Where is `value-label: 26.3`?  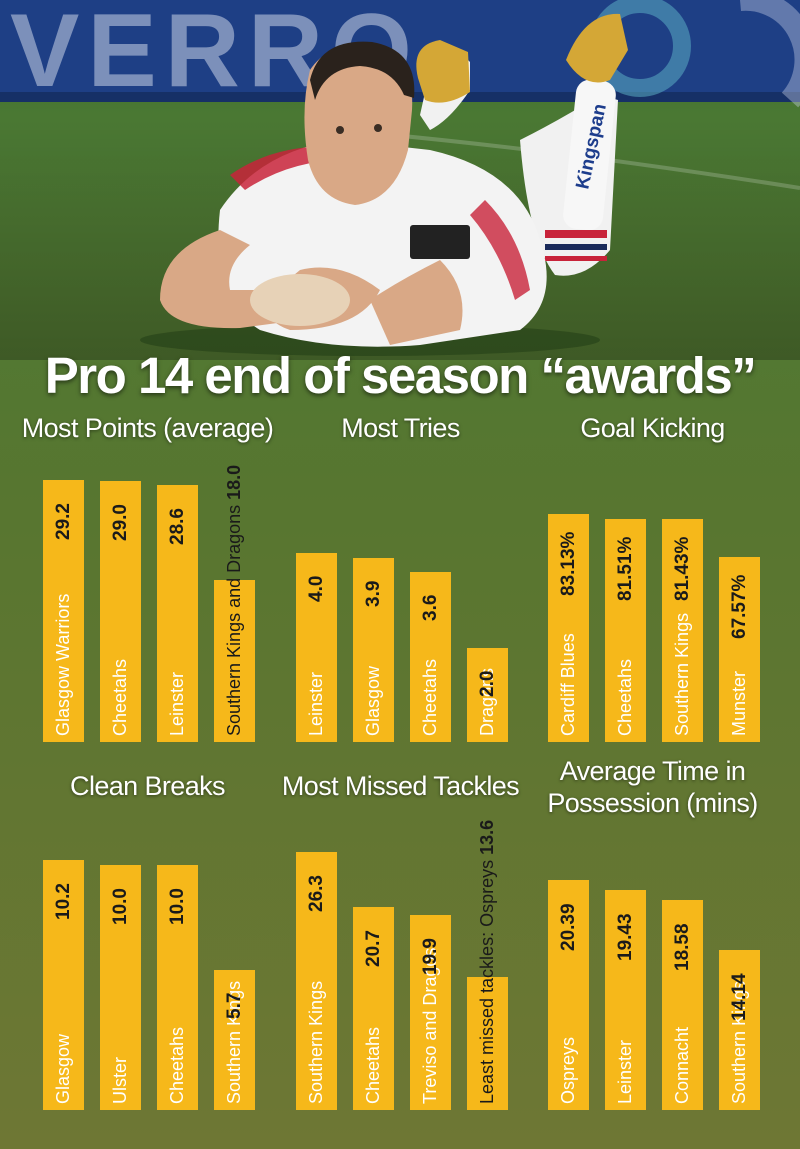
value-label: 26.3 is located at coordinates (316, 893).